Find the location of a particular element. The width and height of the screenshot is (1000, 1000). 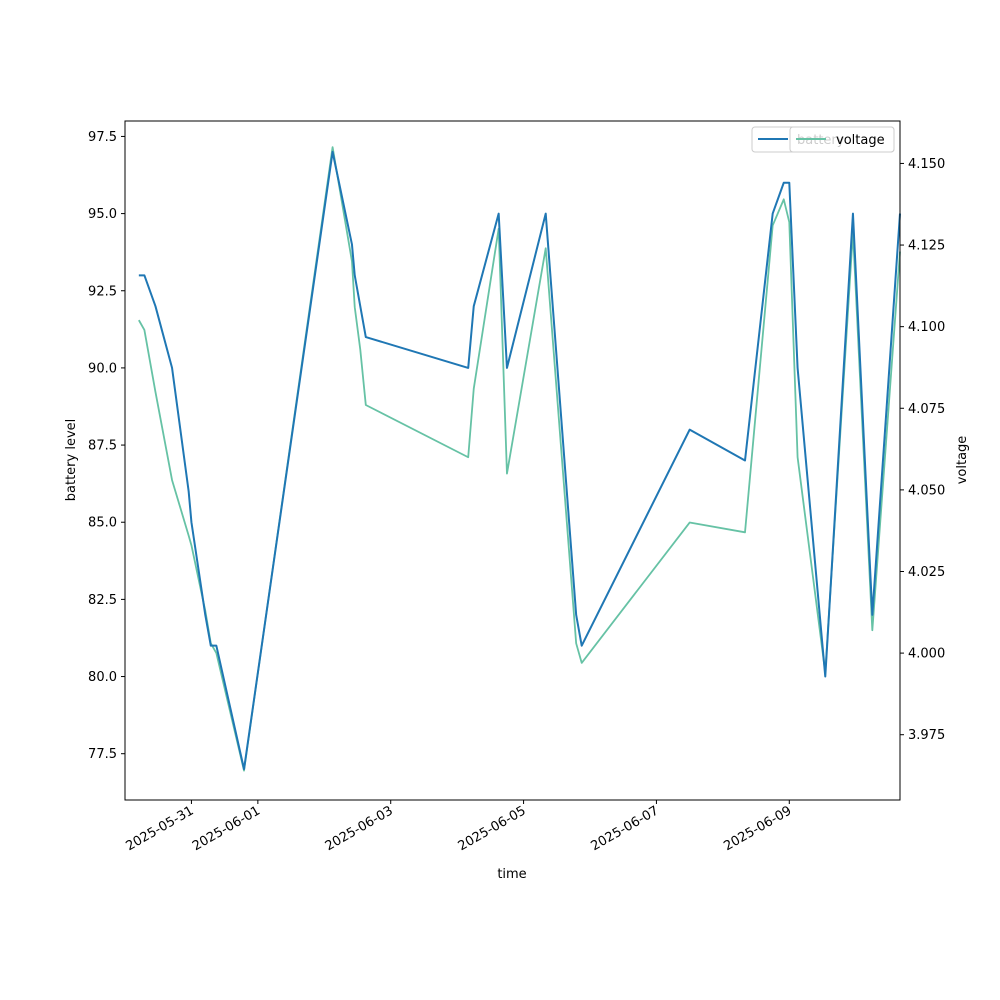

right-tick-label: 4.025 is located at coordinates (926, 572).